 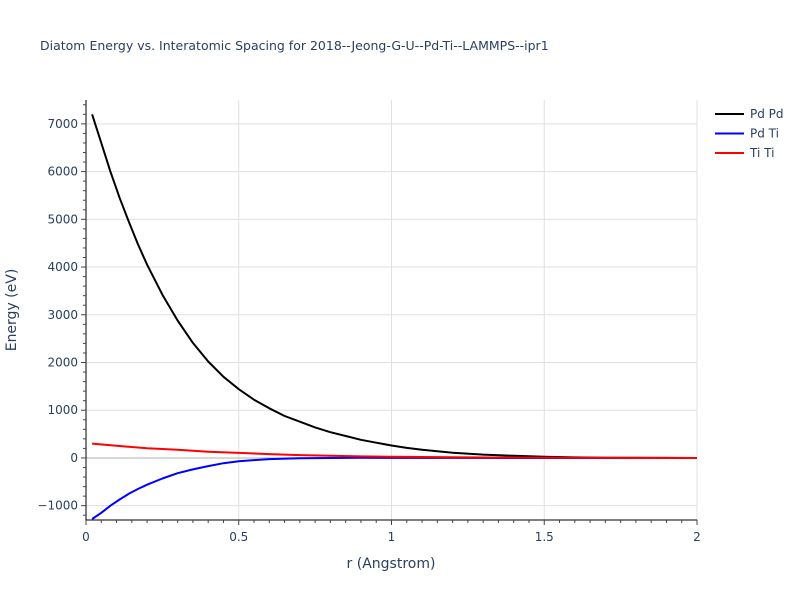 What do you see at coordinates (394, 450) in the screenshot?
I see `series-line-ti-ti` at bounding box center [394, 450].